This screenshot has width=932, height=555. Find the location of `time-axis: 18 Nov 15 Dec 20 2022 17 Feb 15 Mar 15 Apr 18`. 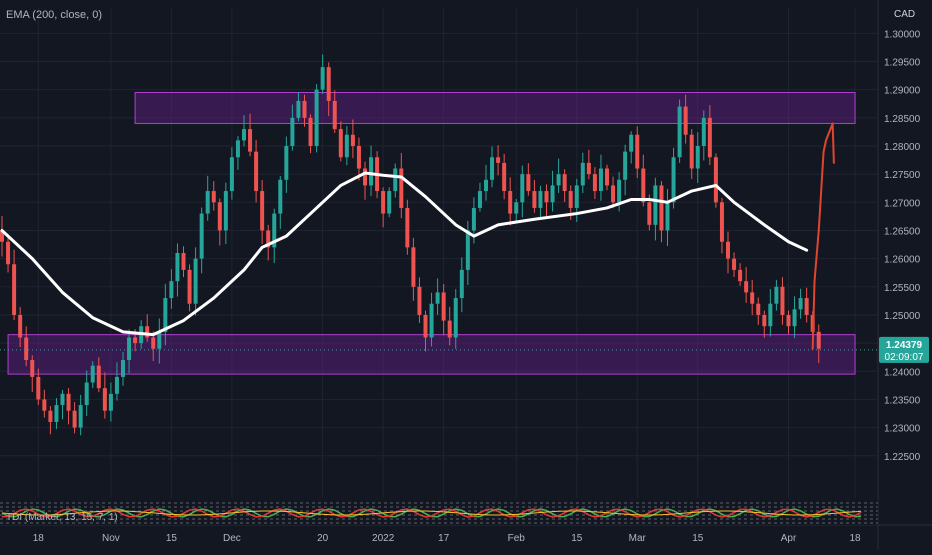

time-axis: 18 Nov 15 Dec 20 2022 17 Feb 15 Mar 15 Apr 18 is located at coordinates (447, 538).